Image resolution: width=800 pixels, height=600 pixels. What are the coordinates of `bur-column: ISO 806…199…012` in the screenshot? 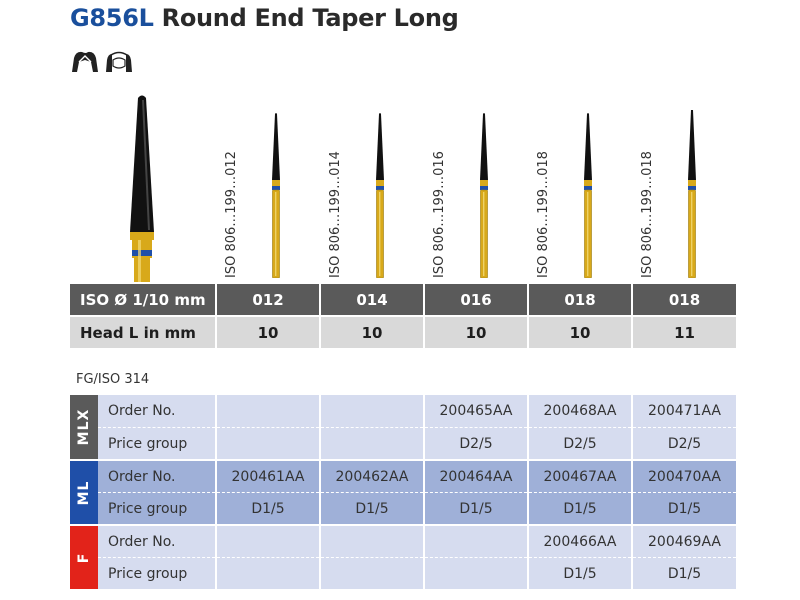 It's located at (268, 196).